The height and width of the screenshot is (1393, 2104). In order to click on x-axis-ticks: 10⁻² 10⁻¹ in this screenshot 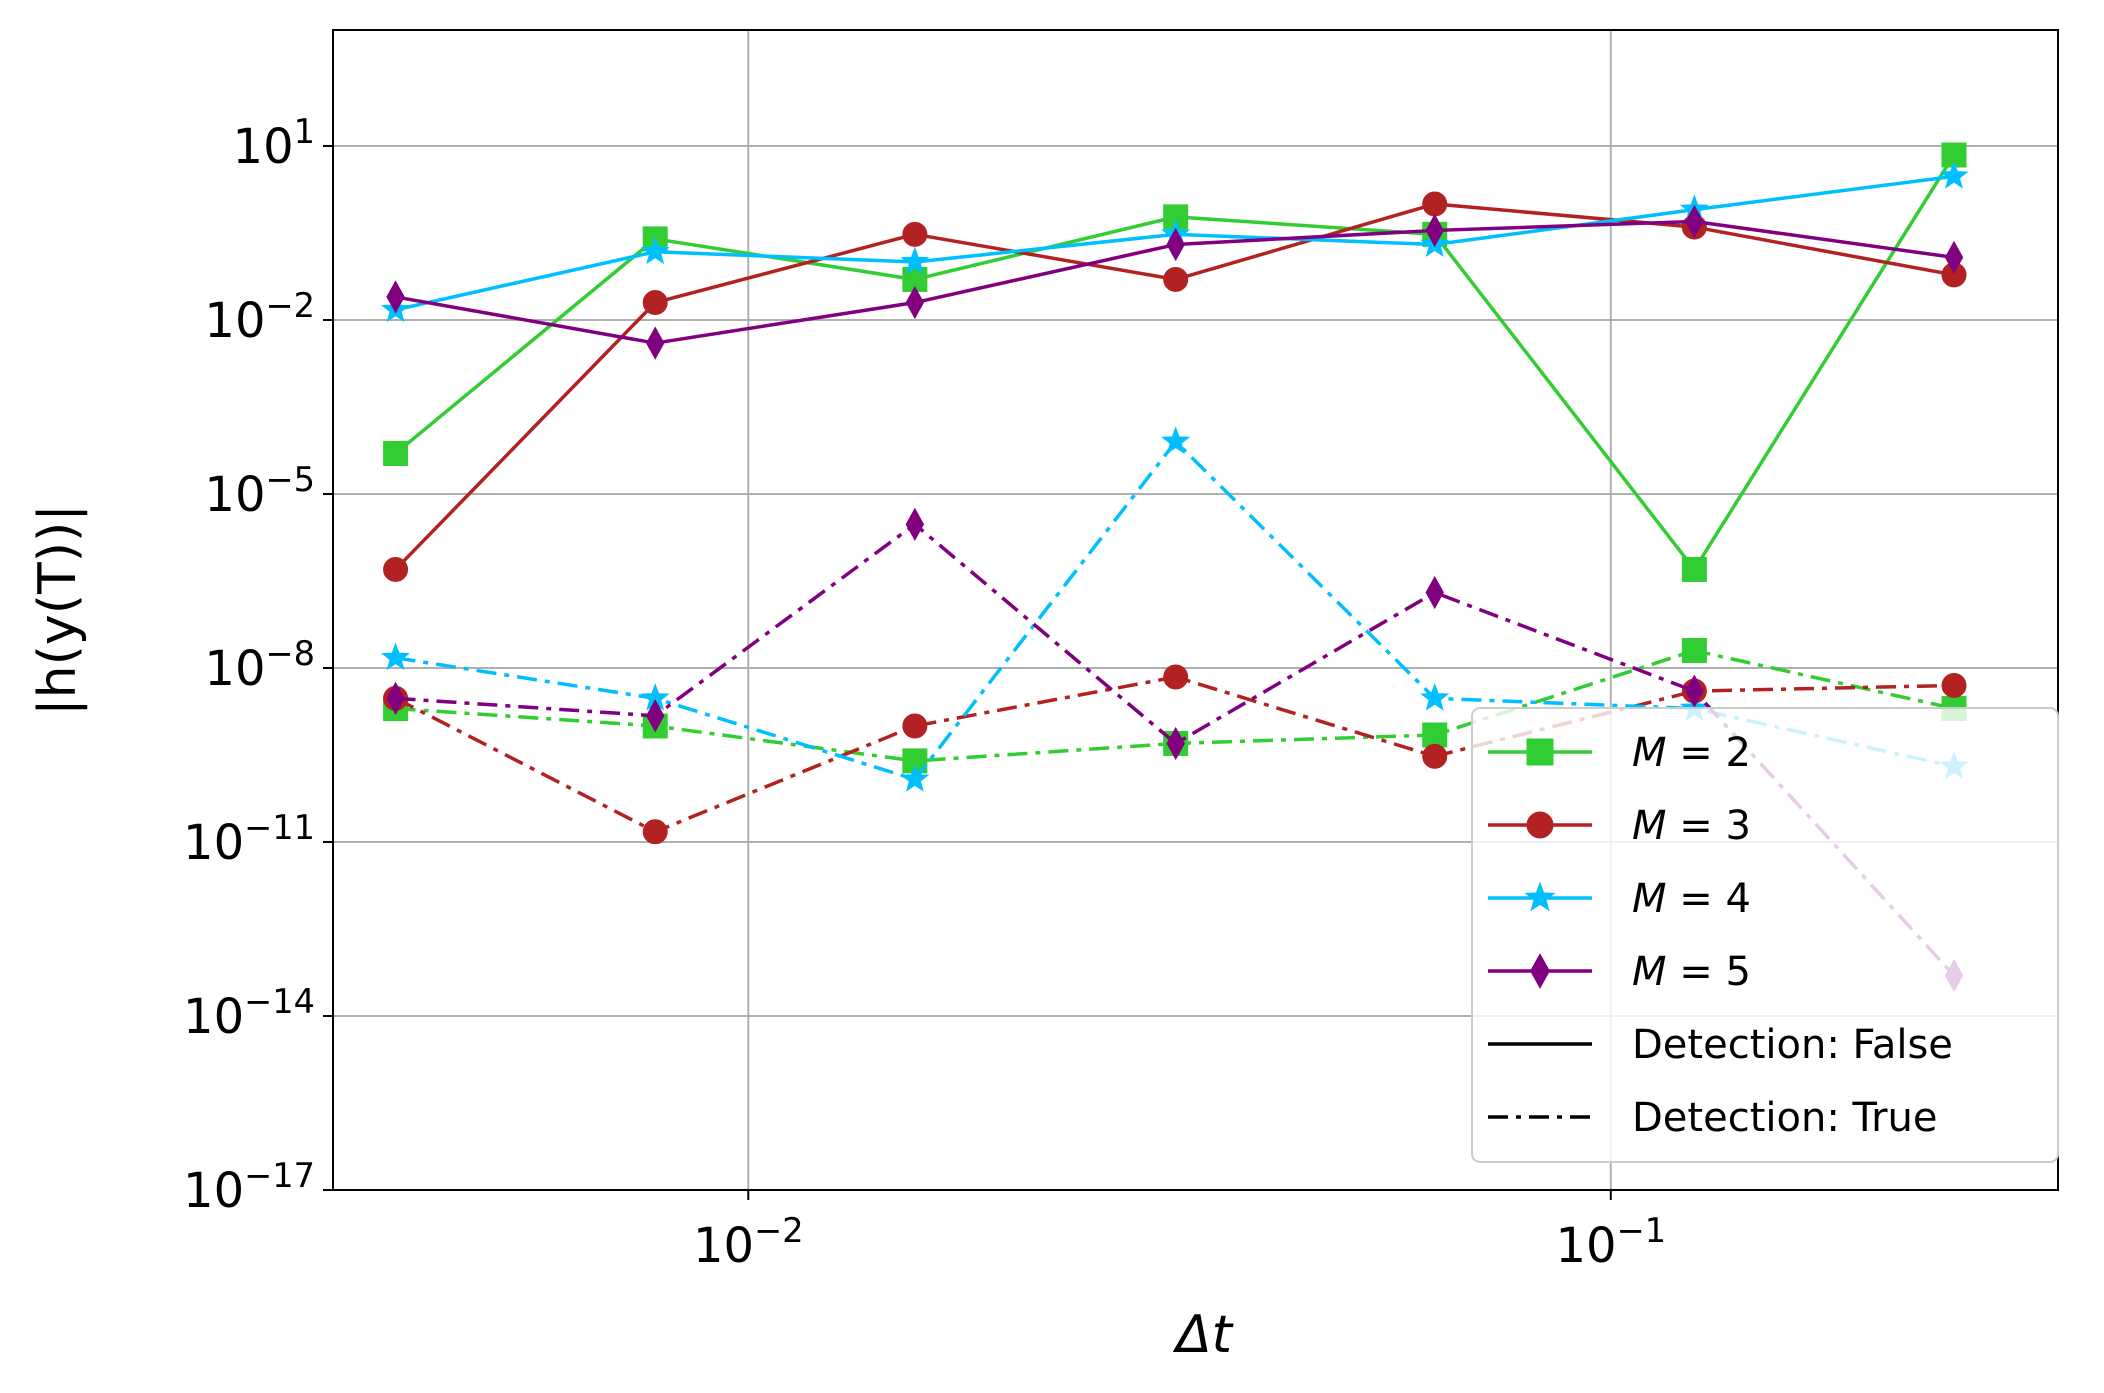, I will do `click(1179, 1232)`.